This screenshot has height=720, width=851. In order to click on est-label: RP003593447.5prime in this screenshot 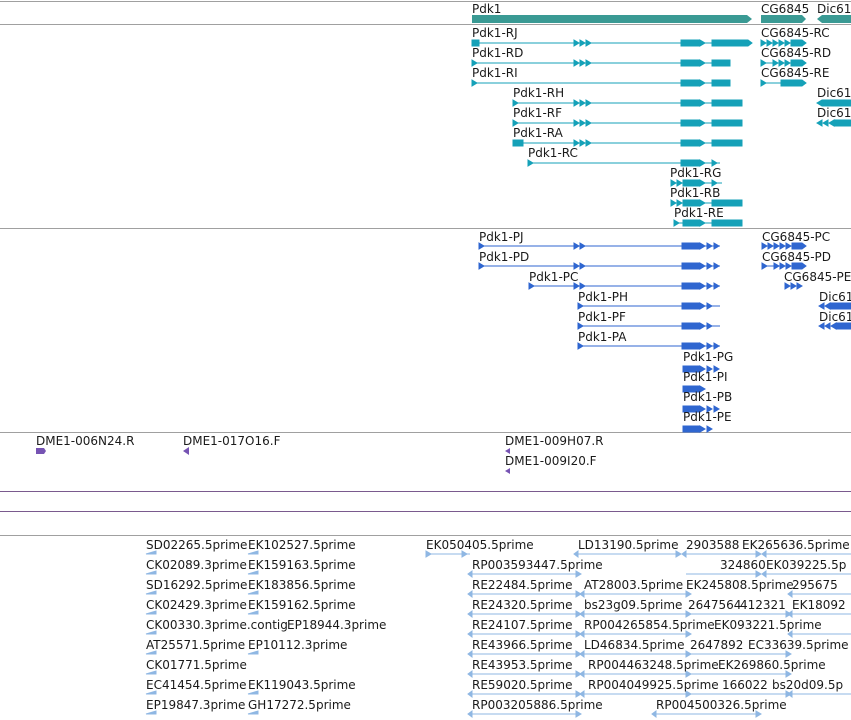, I will do `click(537, 565)`.